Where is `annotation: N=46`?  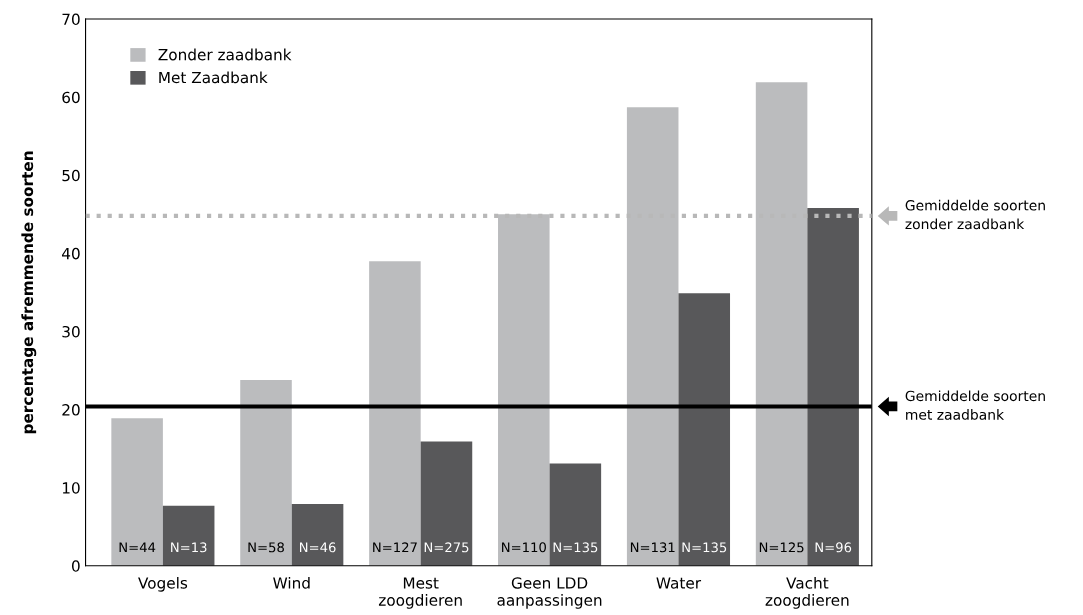
annotation: N=46 is located at coordinates (318, 547).